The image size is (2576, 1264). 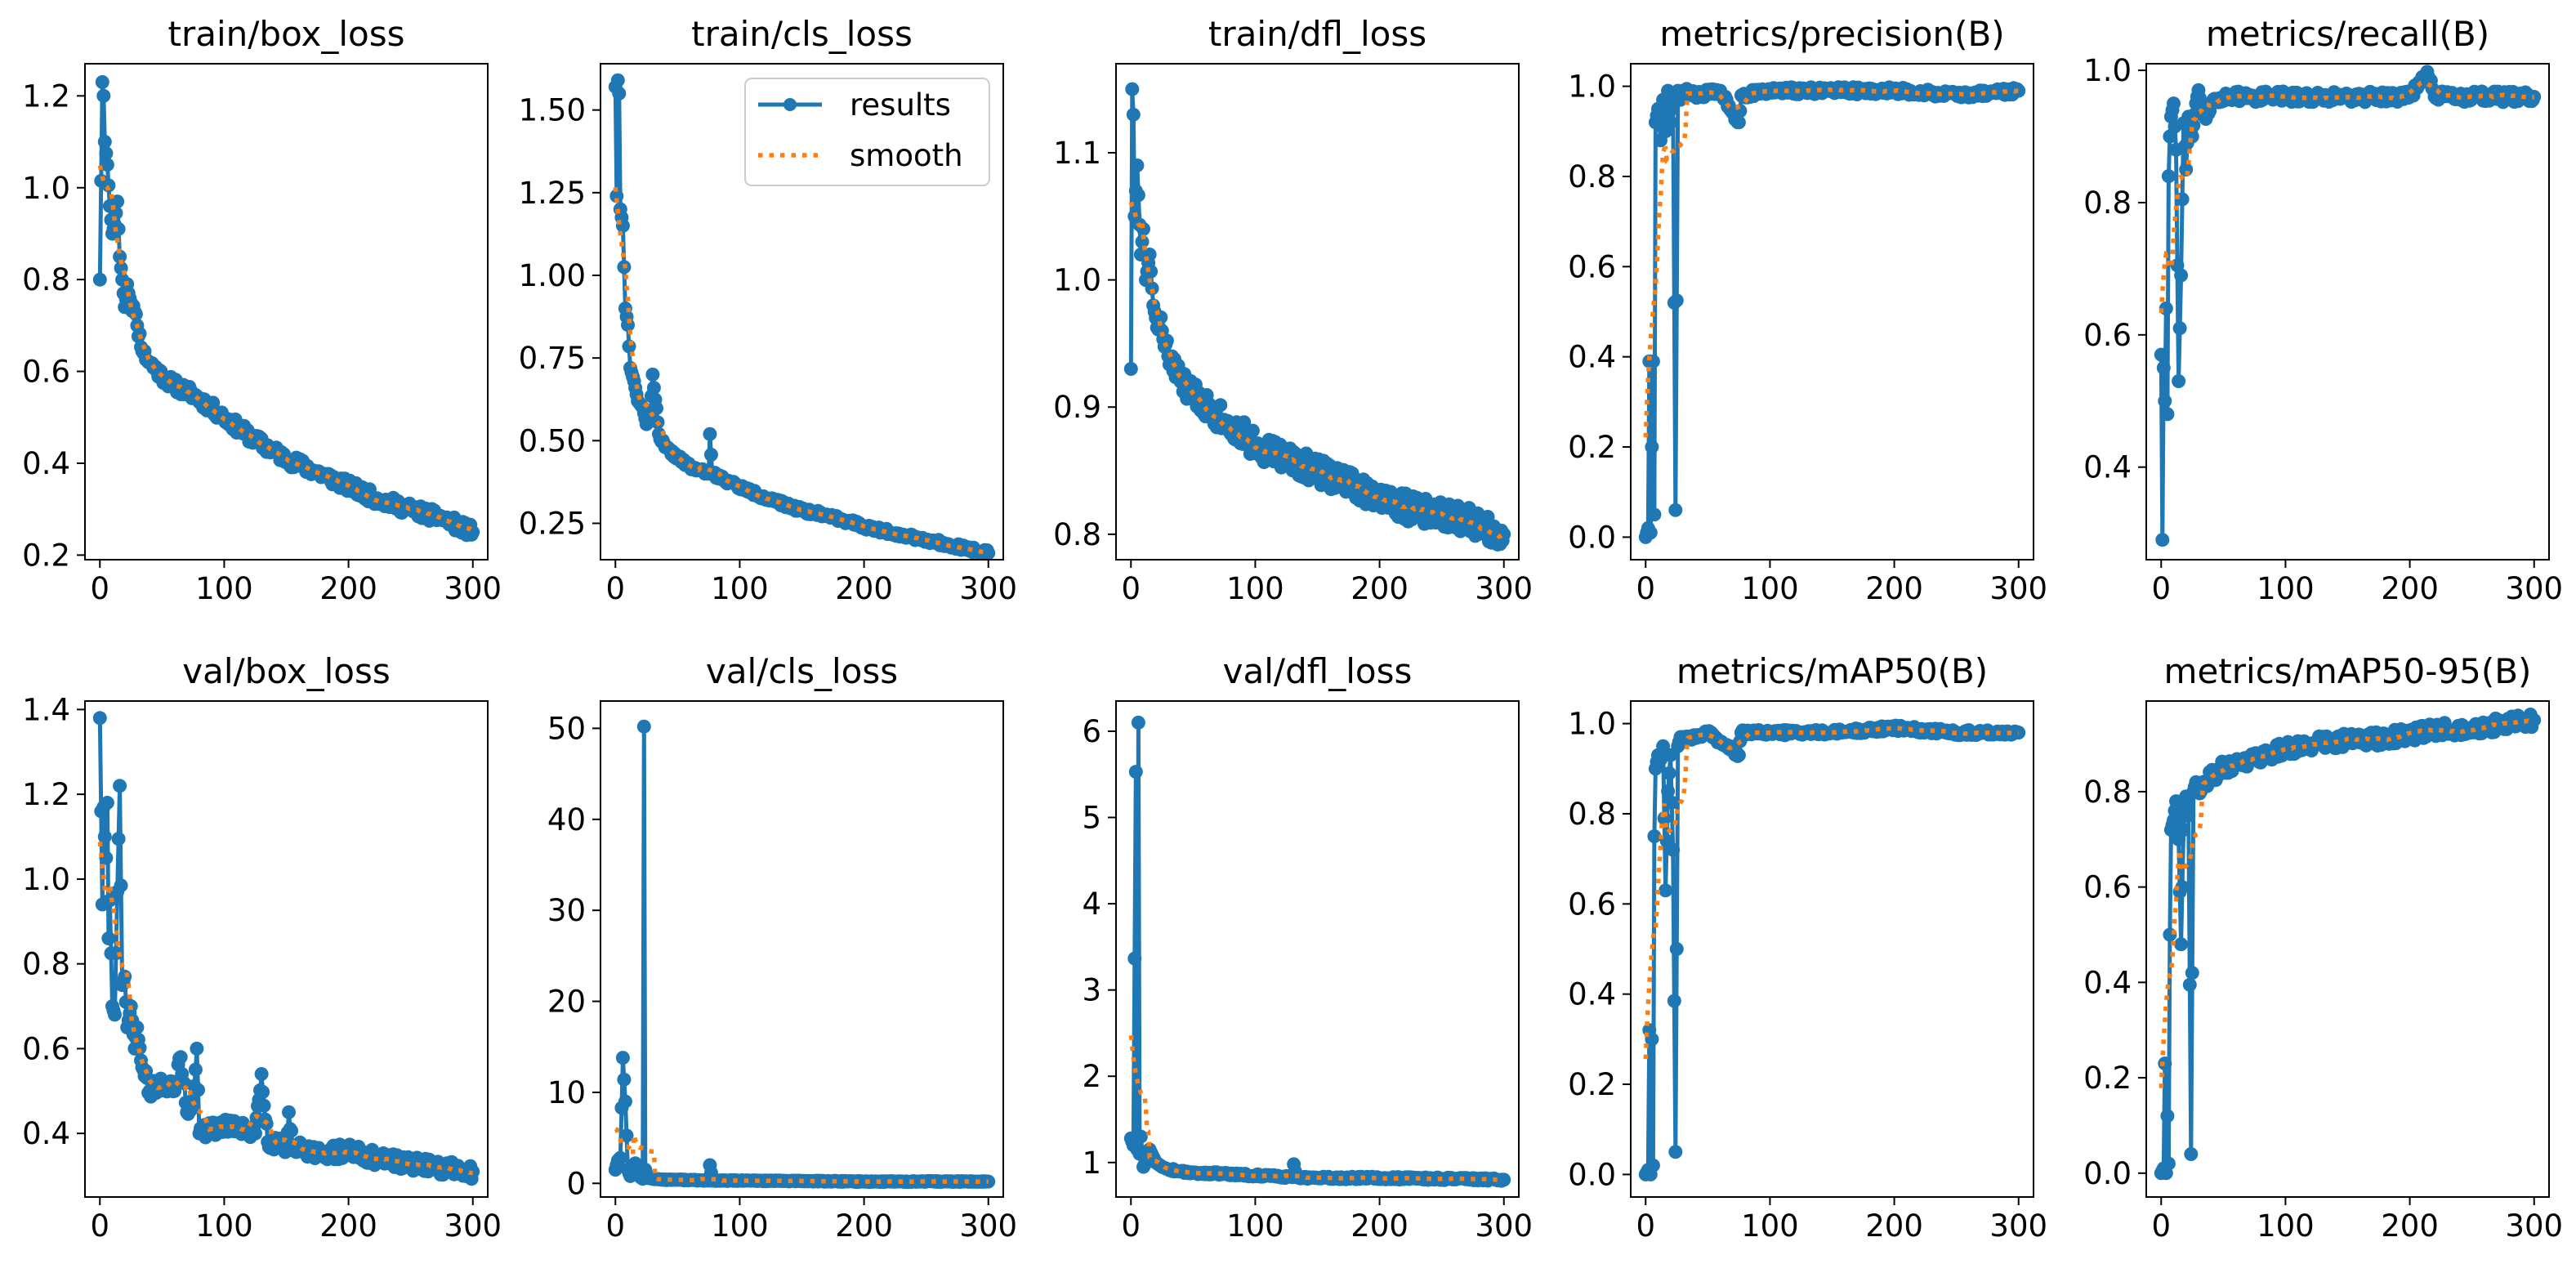 I want to click on y-tick-label: 50, so click(x=567, y=728).